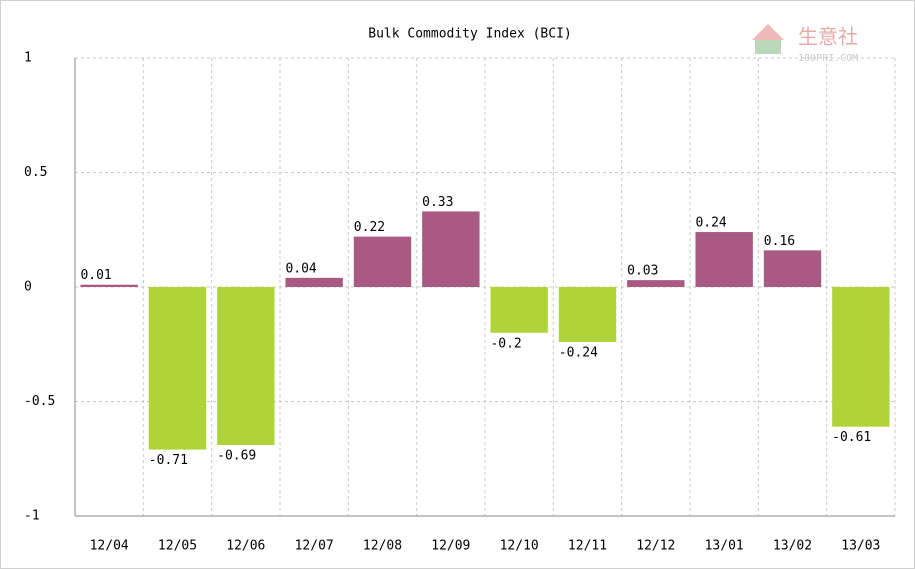  Describe the element at coordinates (519, 546) in the screenshot. I see `x-tick-label: 12/10` at that location.